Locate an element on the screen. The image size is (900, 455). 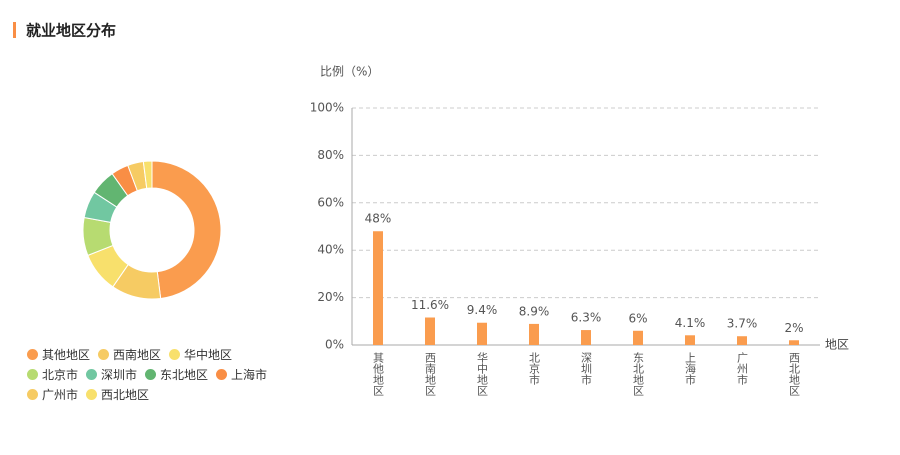
y-tick-label: 60% is located at coordinates (330, 202).